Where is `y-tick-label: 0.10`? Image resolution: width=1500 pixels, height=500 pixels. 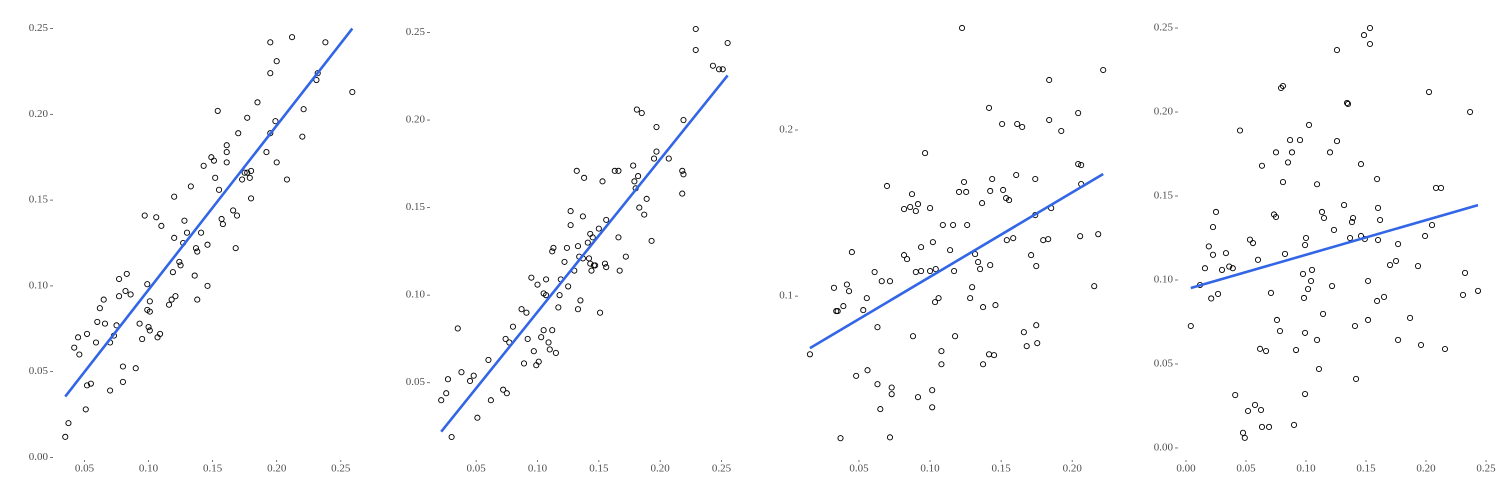
y-tick-label: 0.10 is located at coordinates (416, 295).